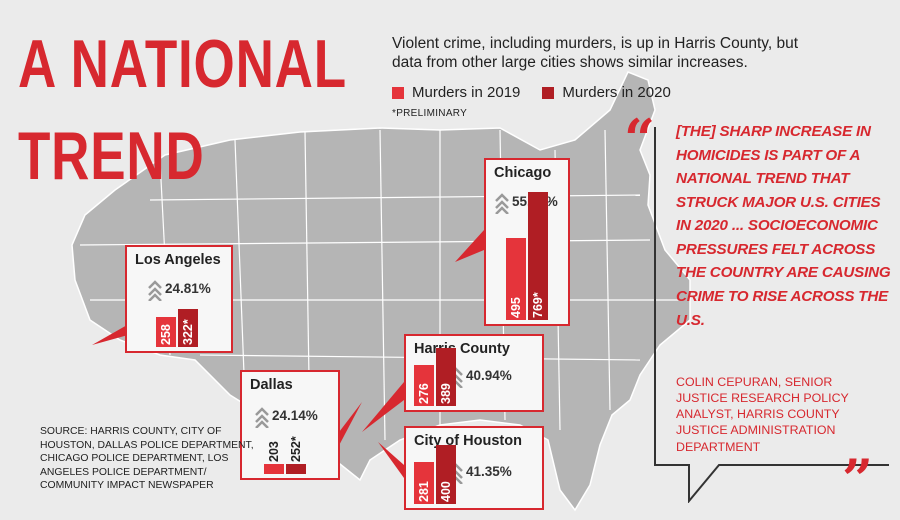 The image size is (900, 520). Describe the element at coordinates (516, 307) in the screenshot. I see `bar-value-label: 495` at that location.